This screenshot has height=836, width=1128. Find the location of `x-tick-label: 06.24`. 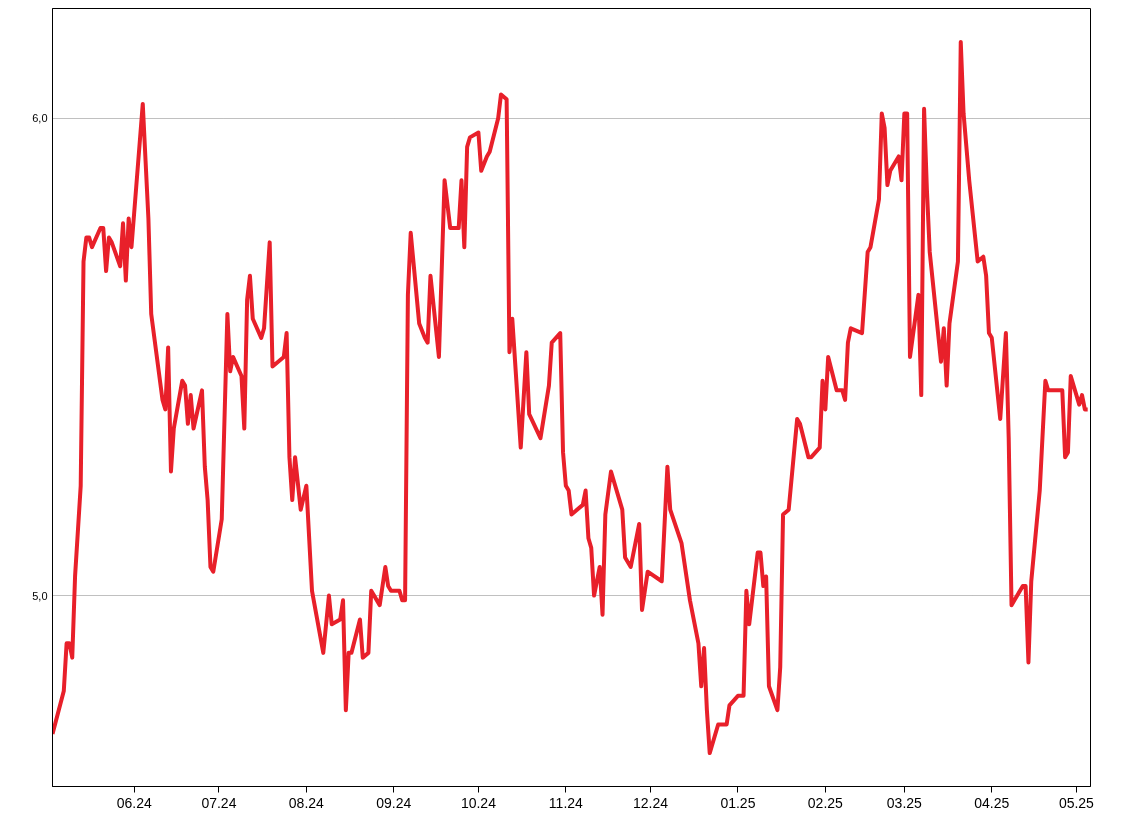

x-tick-label: 06.24 is located at coordinates (134, 802).